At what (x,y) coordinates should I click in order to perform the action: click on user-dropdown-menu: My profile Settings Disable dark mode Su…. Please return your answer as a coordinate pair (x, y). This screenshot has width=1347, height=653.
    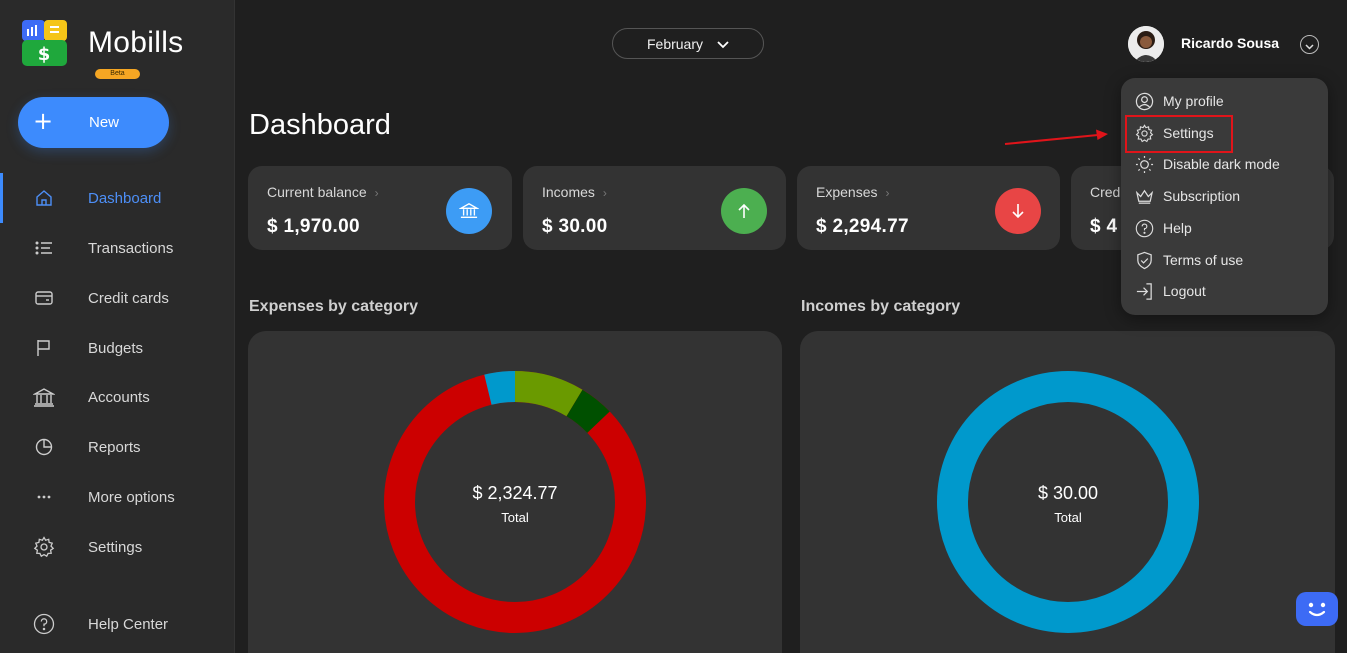
    Looking at the image, I should click on (1224, 196).